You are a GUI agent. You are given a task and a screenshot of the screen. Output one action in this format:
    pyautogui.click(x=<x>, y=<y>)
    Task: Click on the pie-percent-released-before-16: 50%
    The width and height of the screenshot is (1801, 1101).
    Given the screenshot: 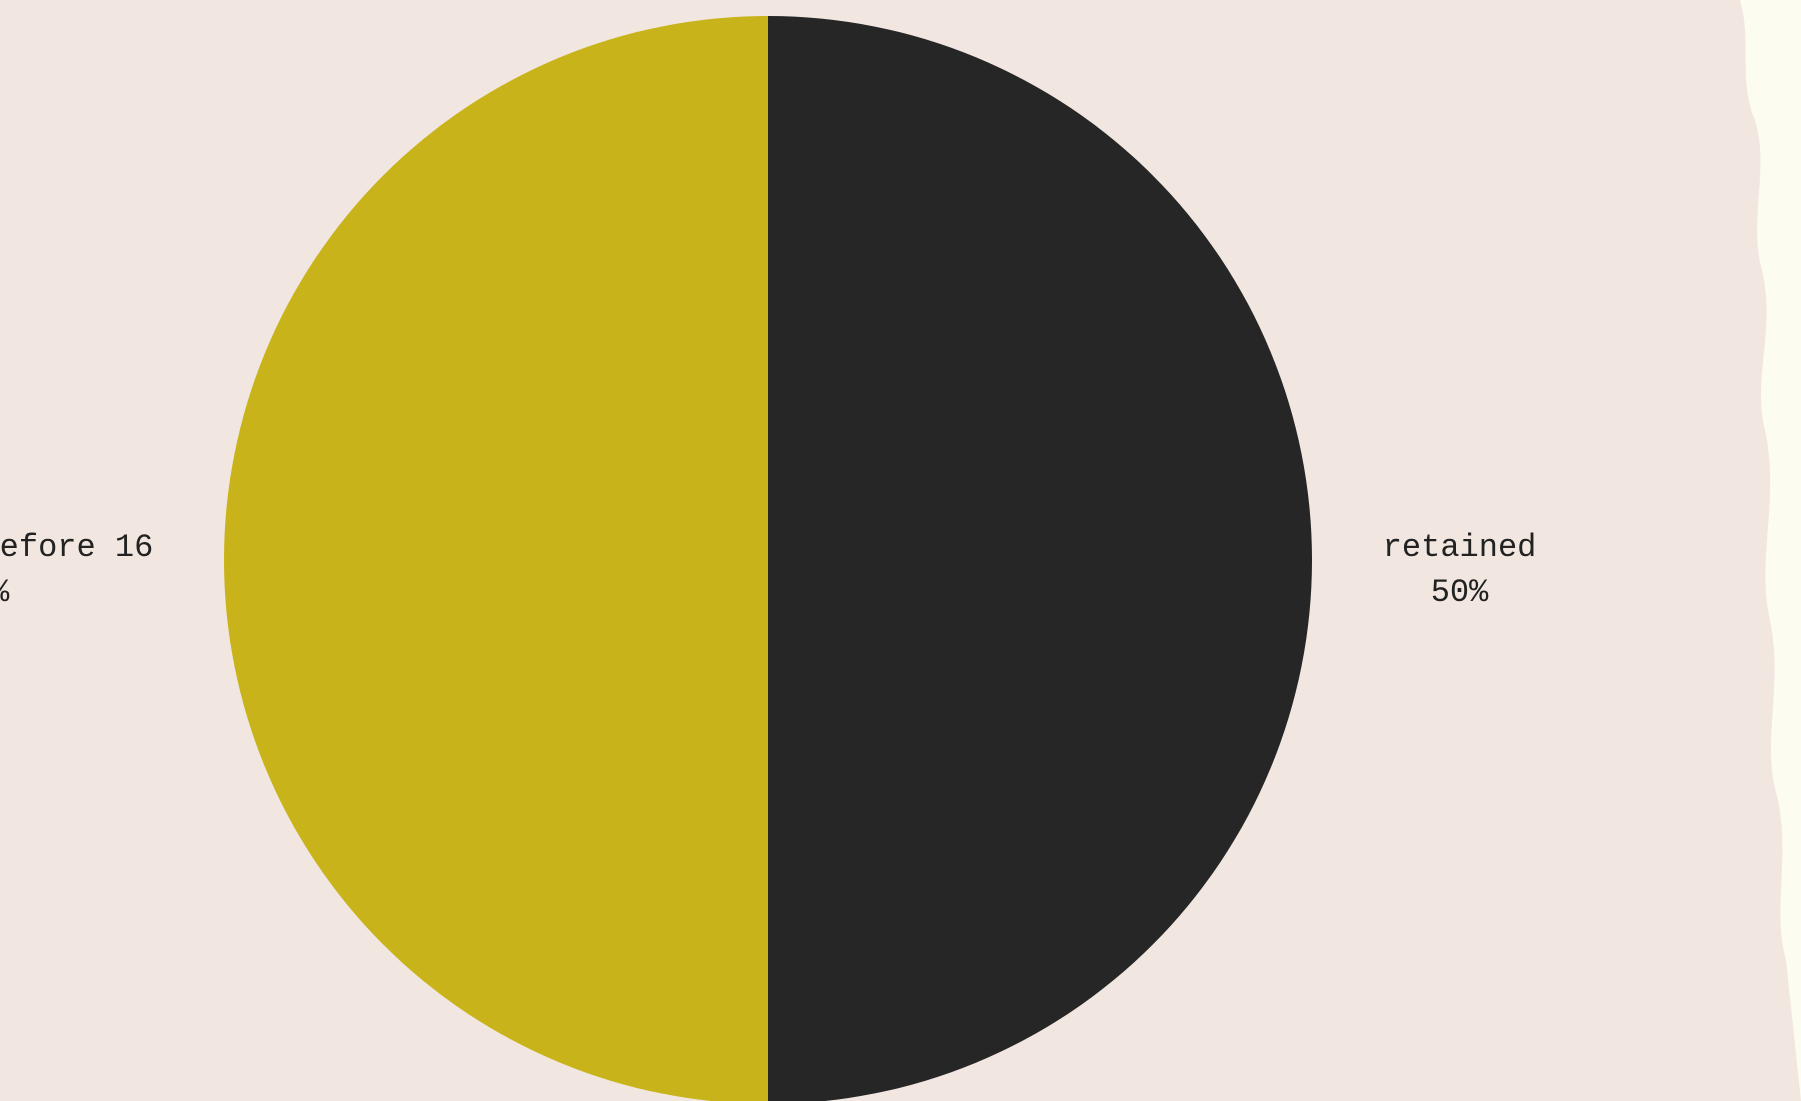 What is the action you would take?
    pyautogui.click(x=5, y=592)
    